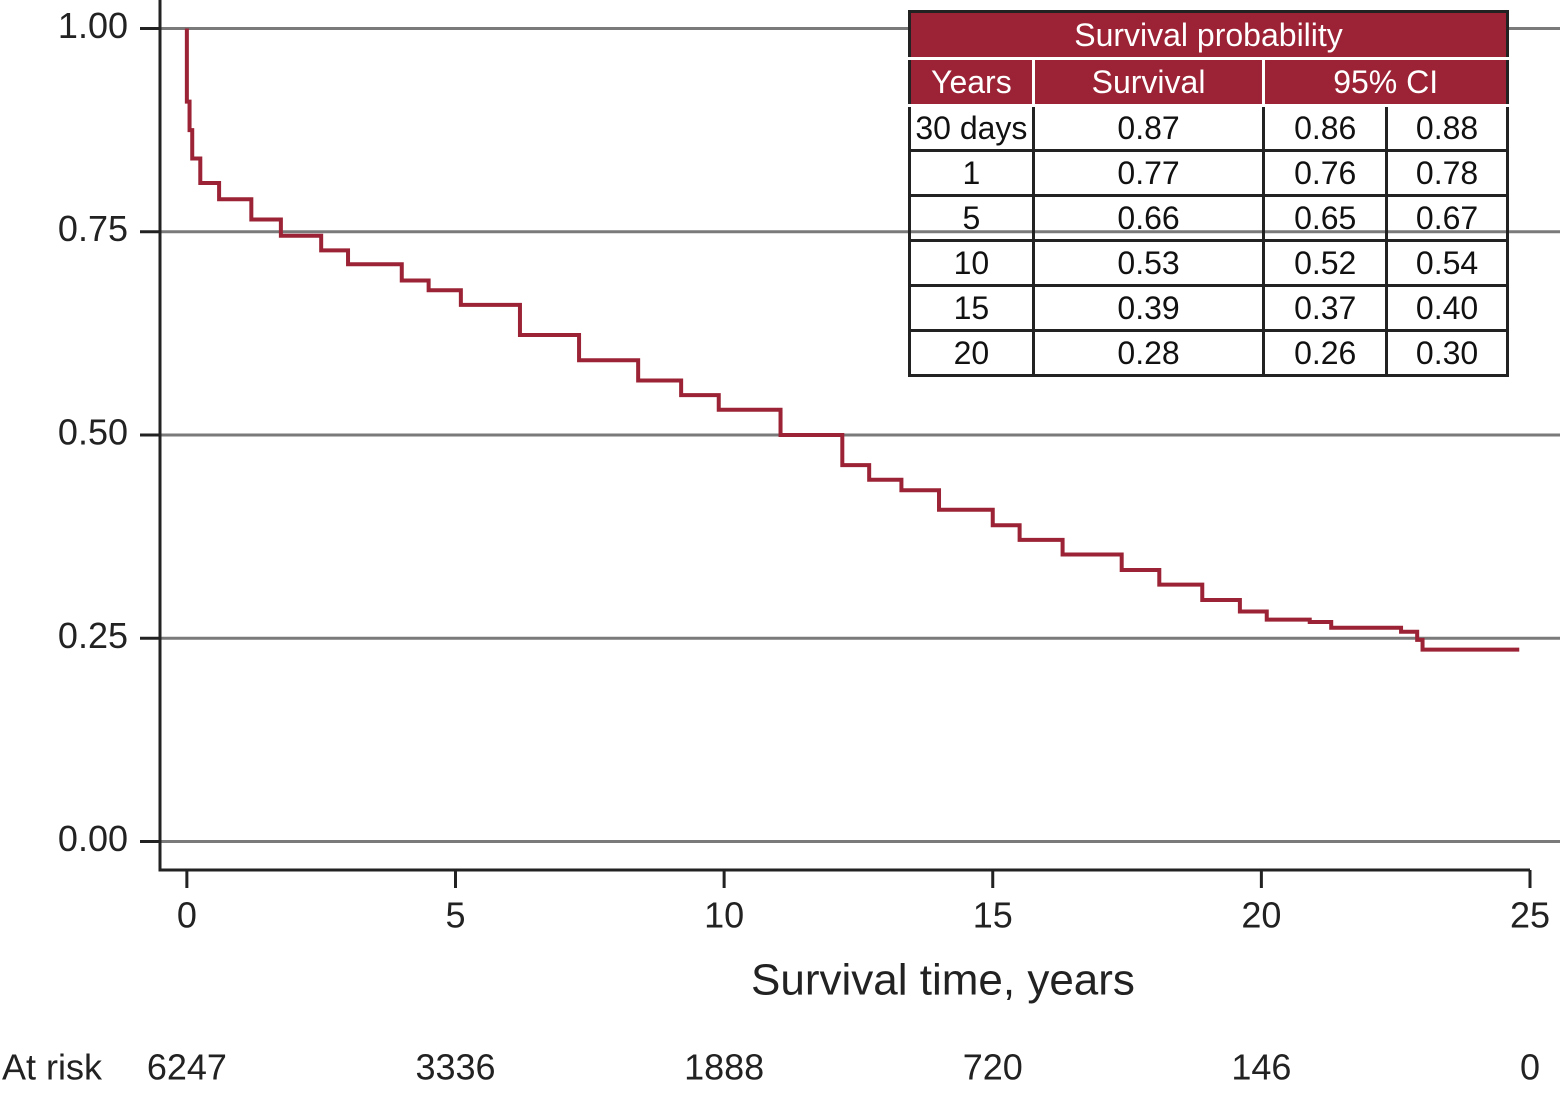  I want to click on x-axis-label: Survival time, years, so click(943, 980).